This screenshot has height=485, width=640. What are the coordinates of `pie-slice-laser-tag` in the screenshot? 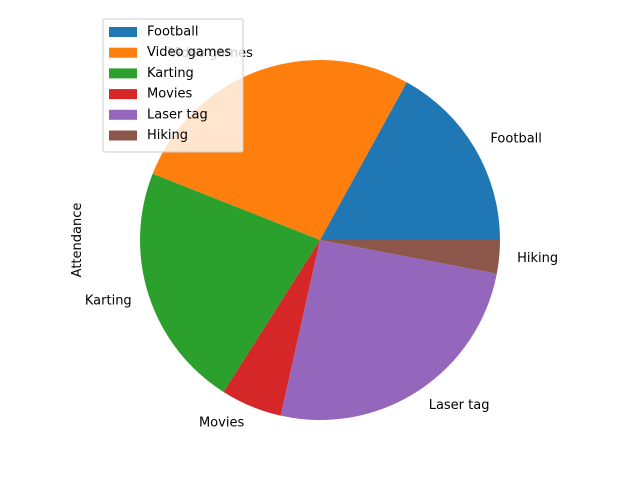 It's located at (388, 330).